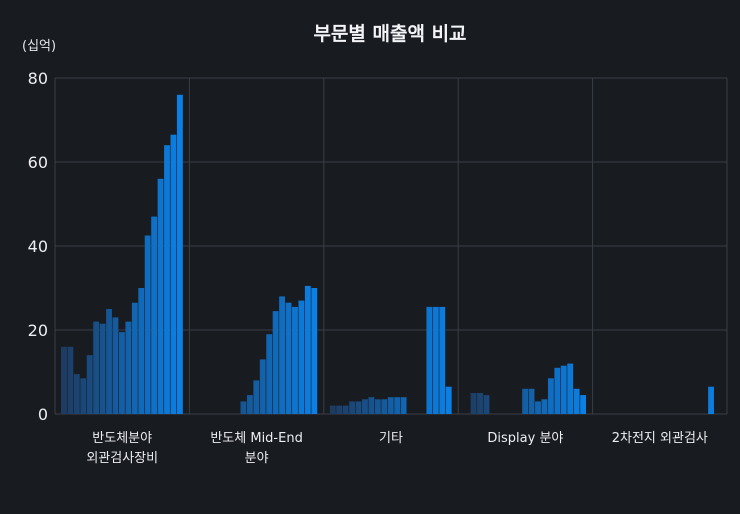 The image size is (740, 514). I want to click on x-tick-label: 반도체분야, so click(122, 438).